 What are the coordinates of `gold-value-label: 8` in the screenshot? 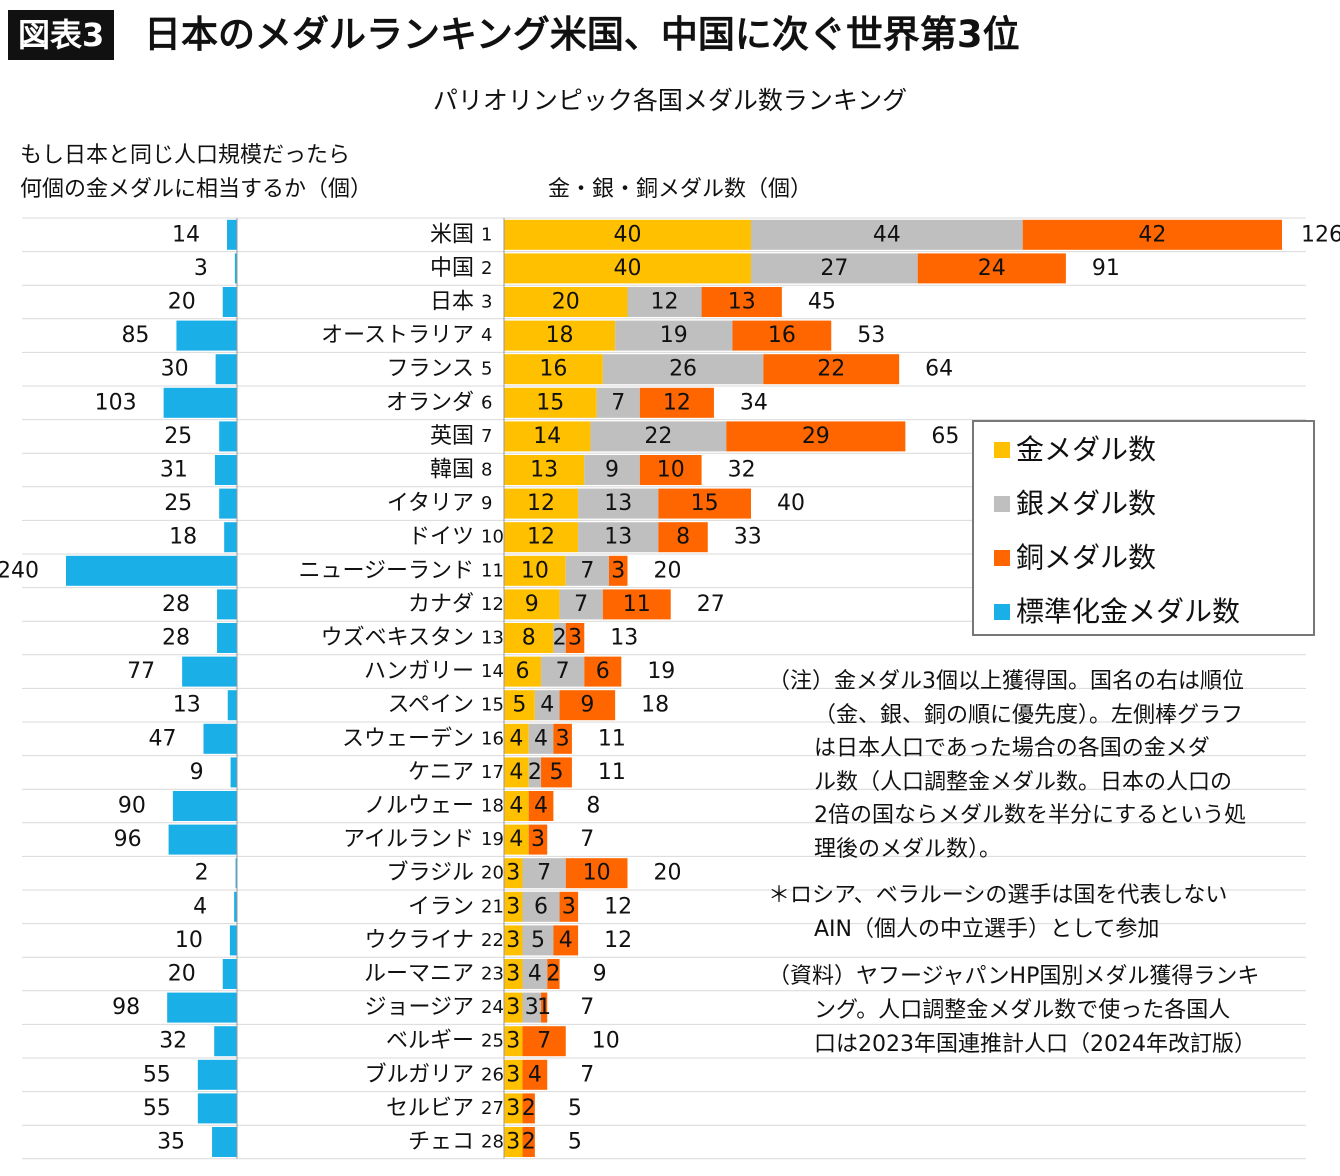 It's located at (529, 638).